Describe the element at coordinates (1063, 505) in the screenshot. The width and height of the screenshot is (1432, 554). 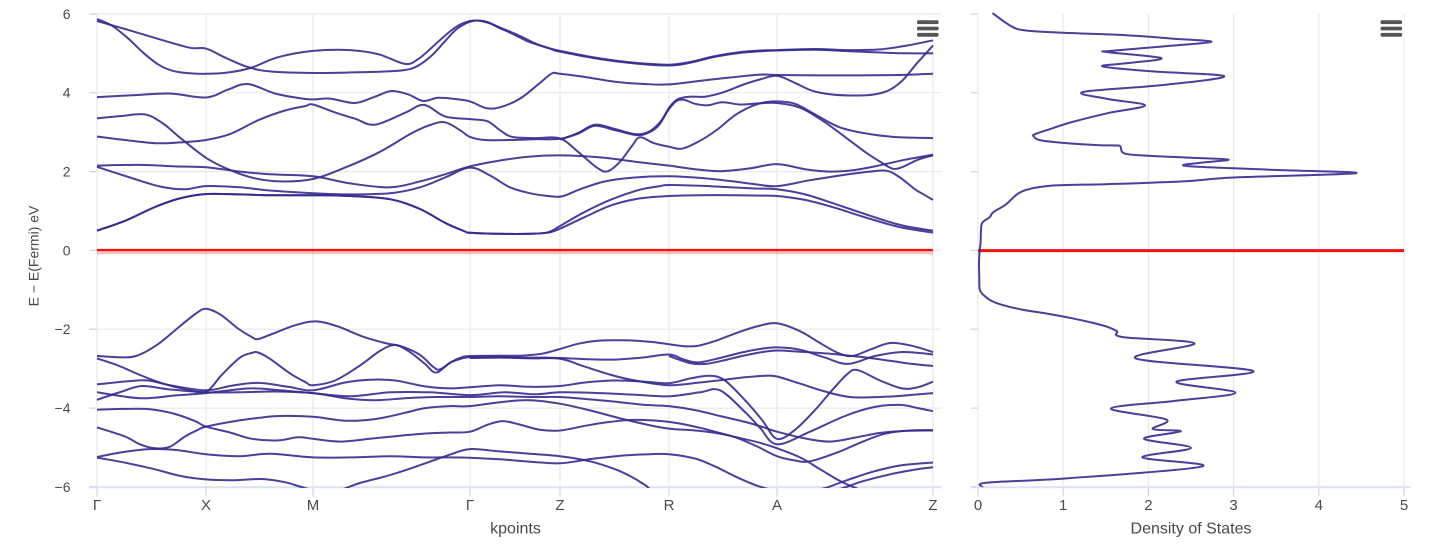
I see `svg-text: 1` at that location.